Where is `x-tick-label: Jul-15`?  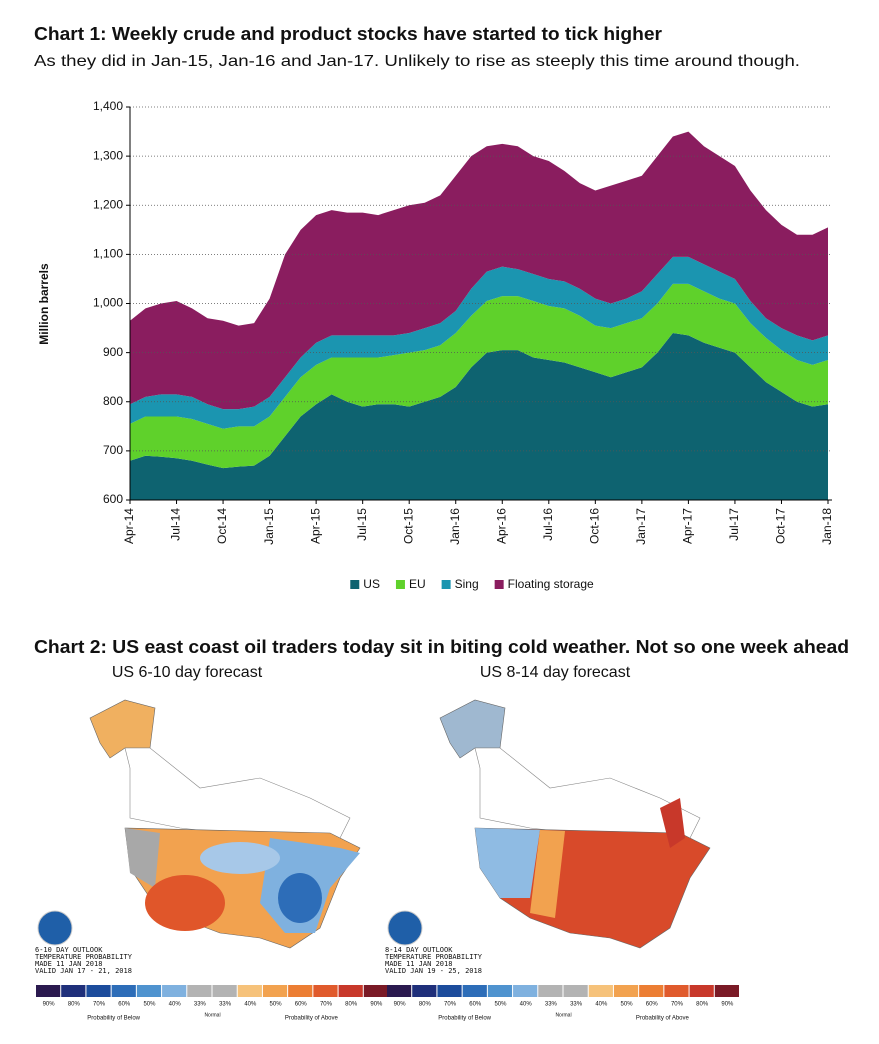 x-tick-label: Jul-15 is located at coordinates (362, 524).